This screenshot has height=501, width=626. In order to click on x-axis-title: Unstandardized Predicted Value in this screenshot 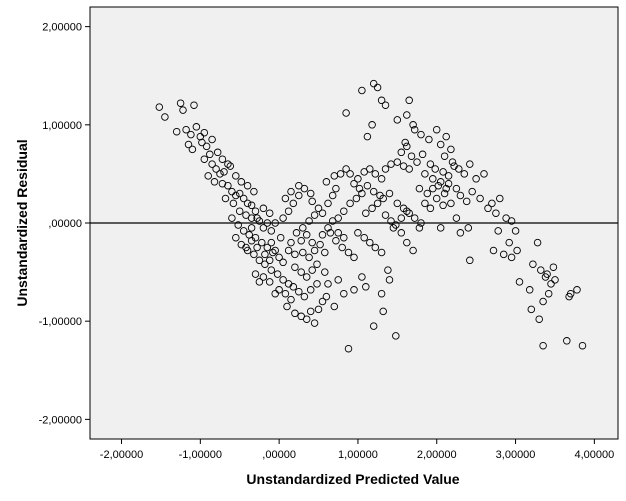, I will do `click(352, 479)`.